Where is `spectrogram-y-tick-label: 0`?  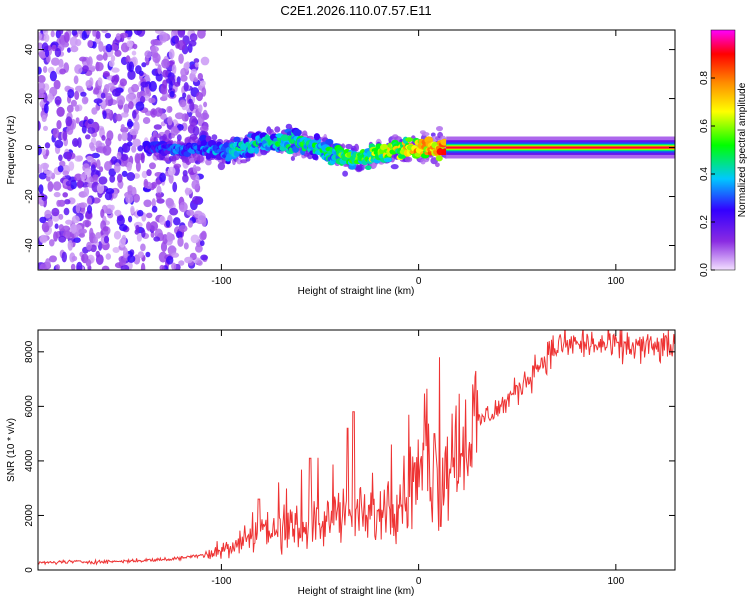 spectrogram-y-tick-label: 0 is located at coordinates (29, 147).